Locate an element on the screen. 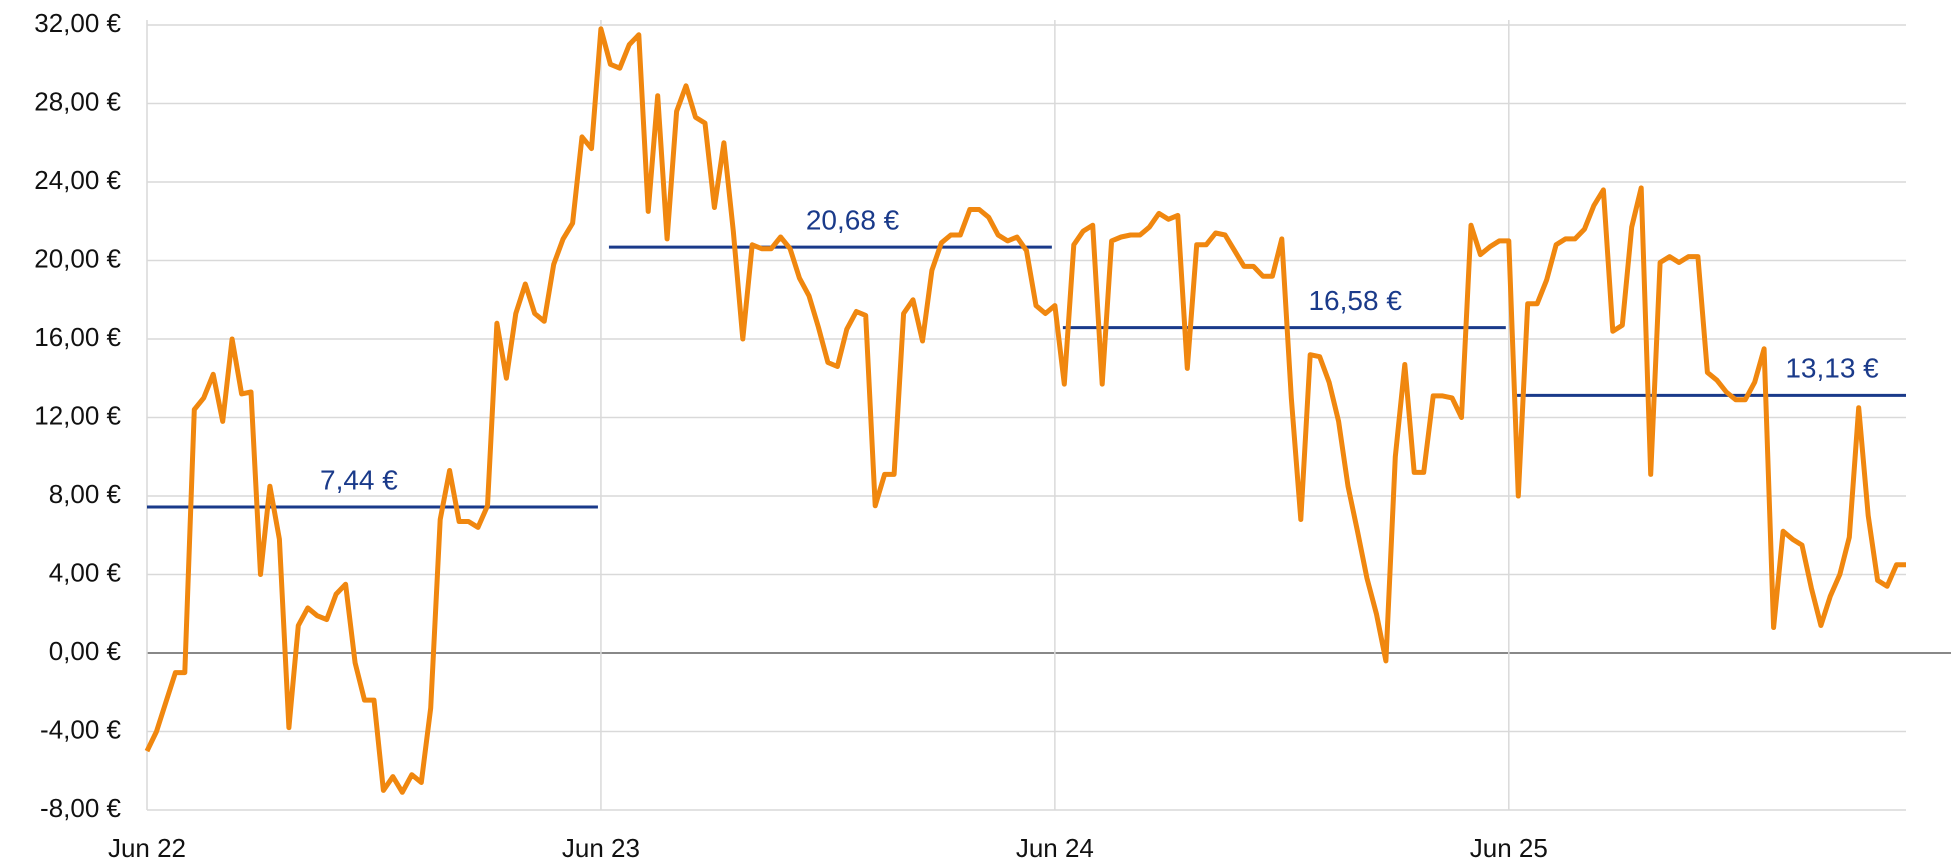 The width and height of the screenshot is (1951, 865). average-label: 7,44 € is located at coordinates (359, 479).